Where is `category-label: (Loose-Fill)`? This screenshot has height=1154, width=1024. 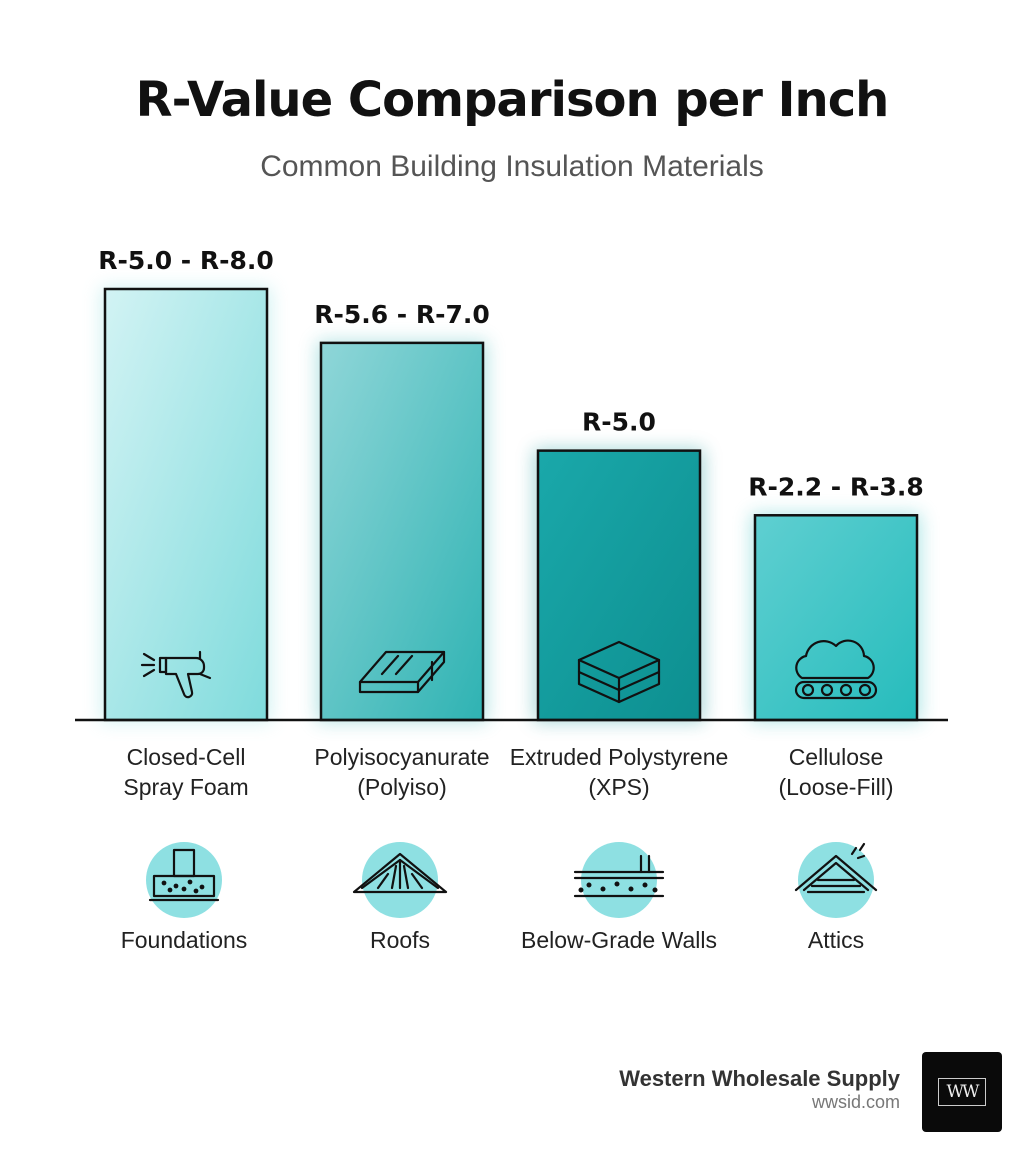 category-label: (Loose-Fill) is located at coordinates (835, 787).